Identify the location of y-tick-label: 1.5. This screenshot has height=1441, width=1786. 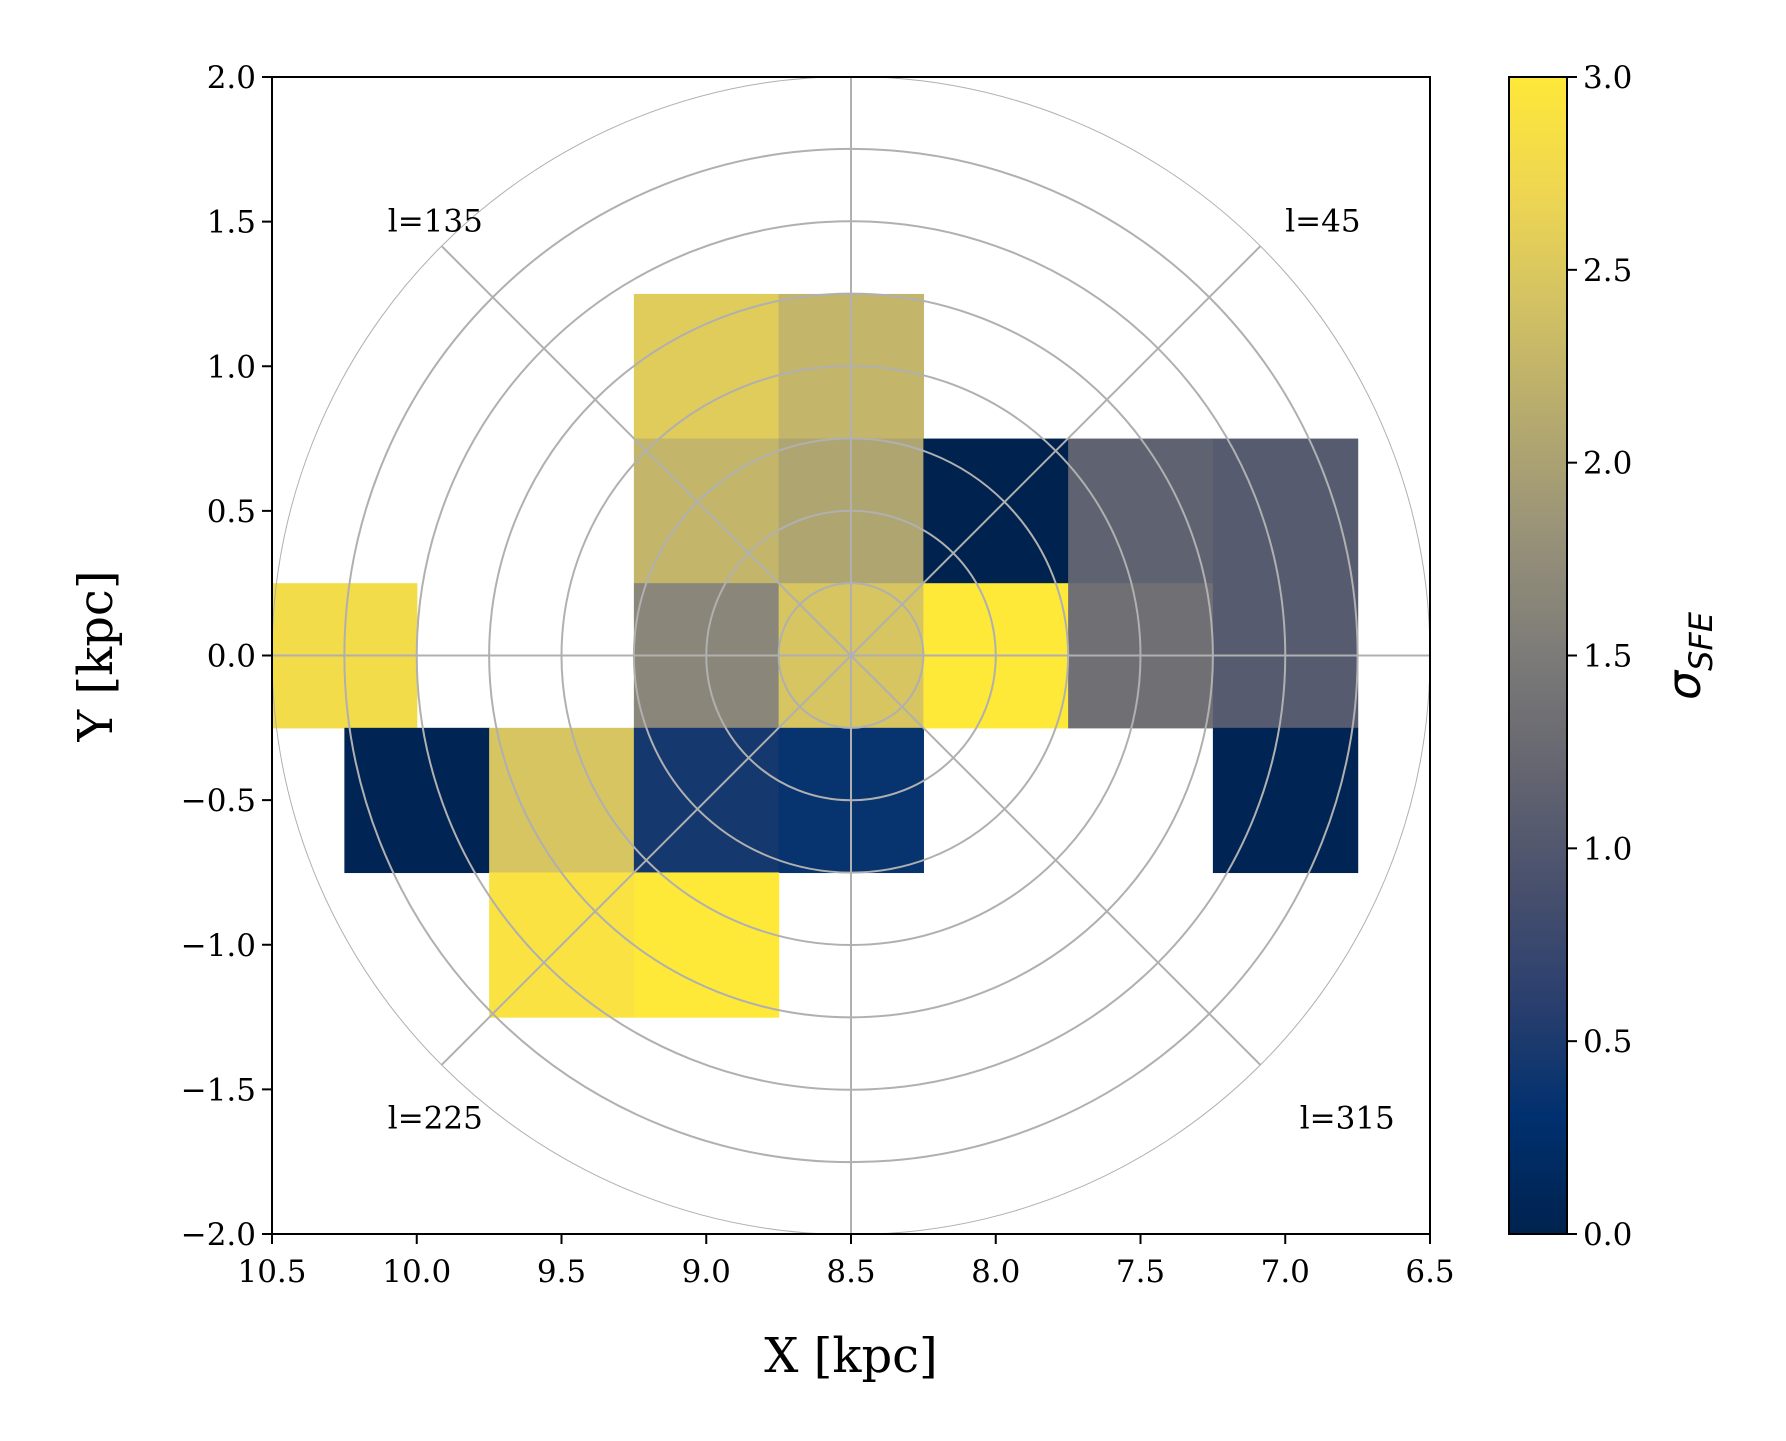
(231, 223).